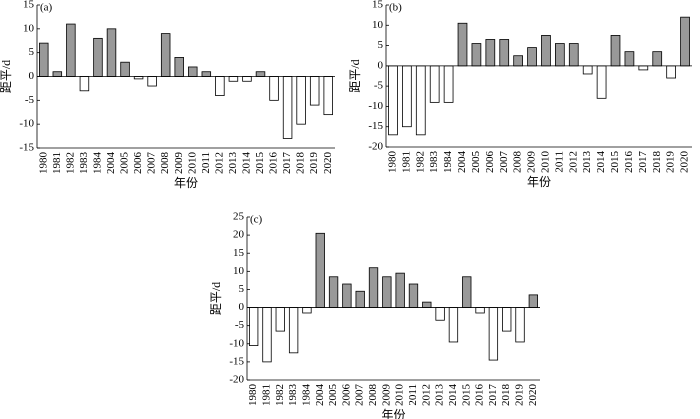  I want to click on y-tick-label: 25, so click(239, 217).